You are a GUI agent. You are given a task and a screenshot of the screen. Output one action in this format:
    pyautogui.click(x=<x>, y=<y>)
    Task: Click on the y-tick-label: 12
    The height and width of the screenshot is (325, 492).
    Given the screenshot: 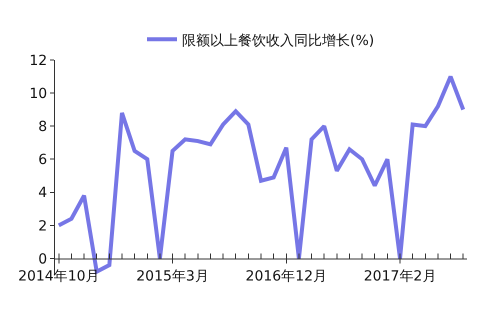 What is the action you would take?
    pyautogui.click(x=38, y=60)
    